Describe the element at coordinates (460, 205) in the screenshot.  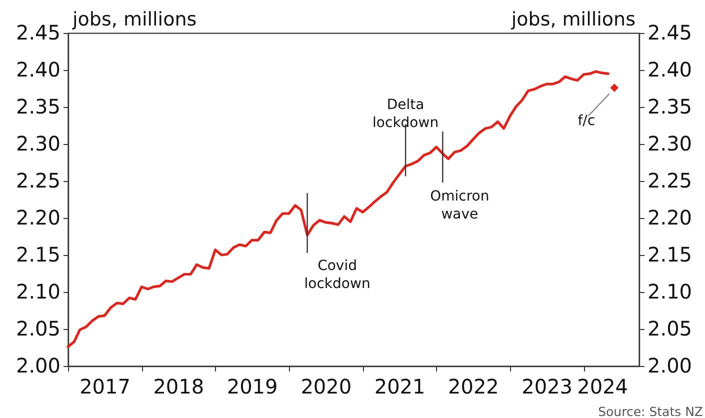
I see `annotation: Omicron wave` at that location.